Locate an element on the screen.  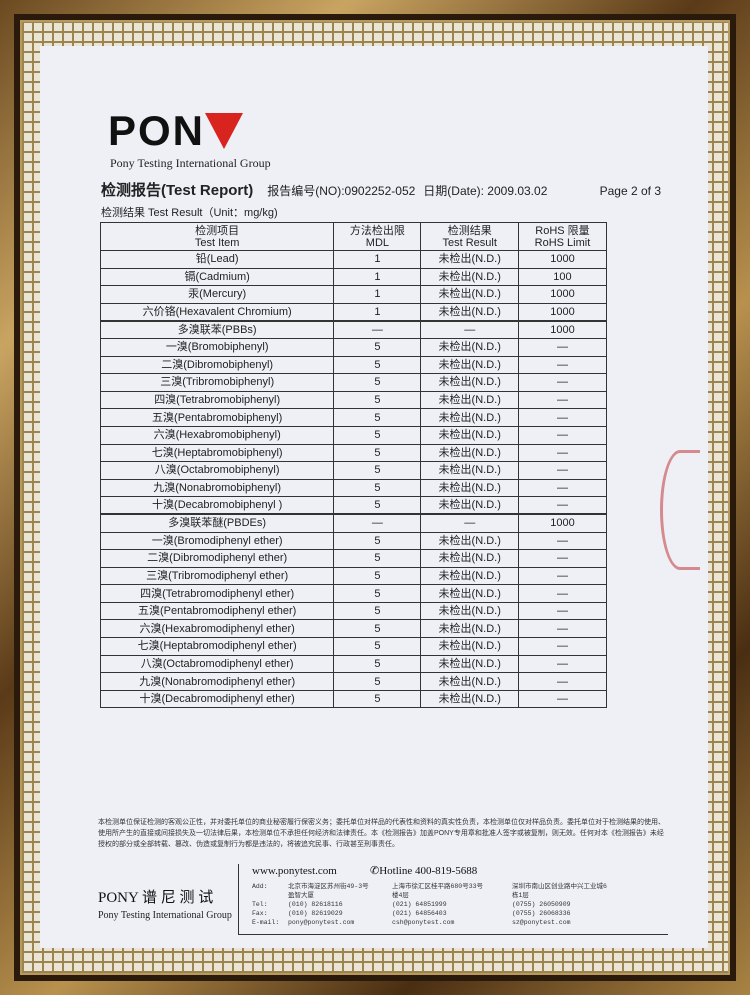
table-cell: 三溴(Tribromobiphenyl) is located at coordinates (217, 382).